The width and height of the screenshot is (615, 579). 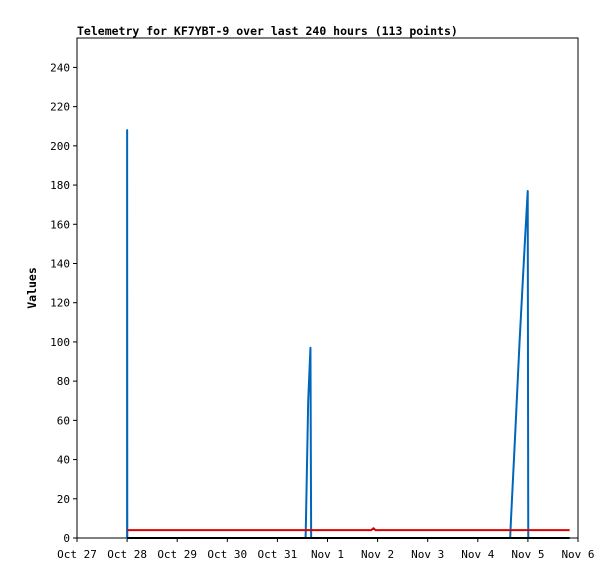 I want to click on x-tick-label: Nov 6, so click(x=577, y=554).